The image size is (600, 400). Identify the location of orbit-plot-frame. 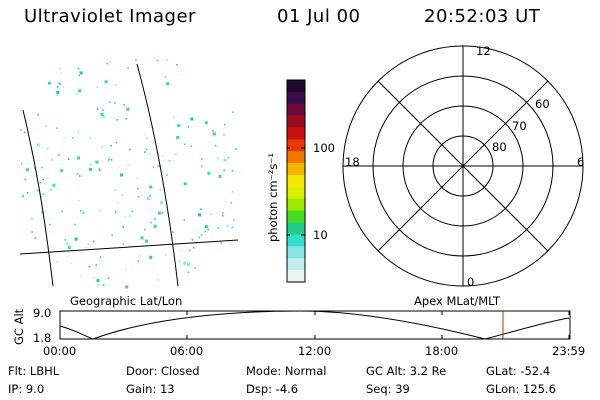
(315, 325).